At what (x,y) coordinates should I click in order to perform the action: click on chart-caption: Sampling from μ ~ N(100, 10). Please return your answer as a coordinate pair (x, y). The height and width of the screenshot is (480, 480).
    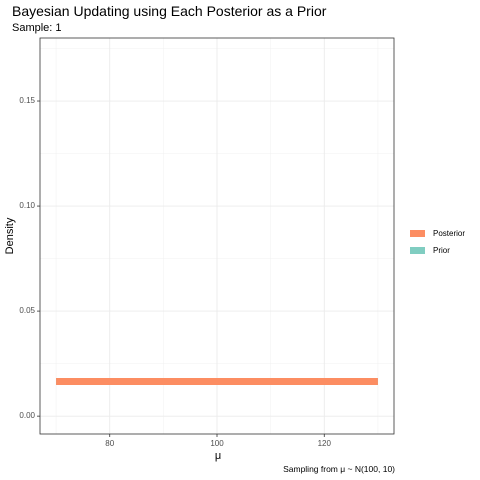
    Looking at the image, I should click on (339, 469).